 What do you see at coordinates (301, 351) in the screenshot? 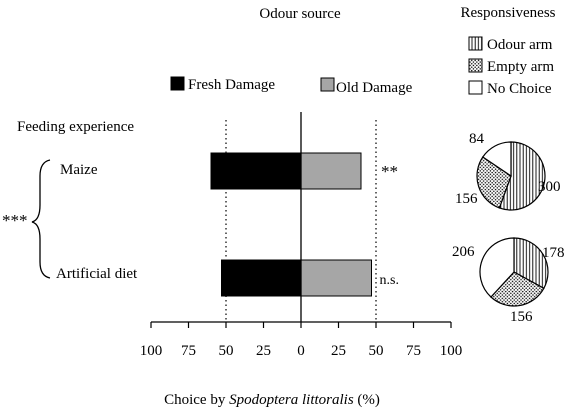
I see `x-tick-label: 0` at bounding box center [301, 351].